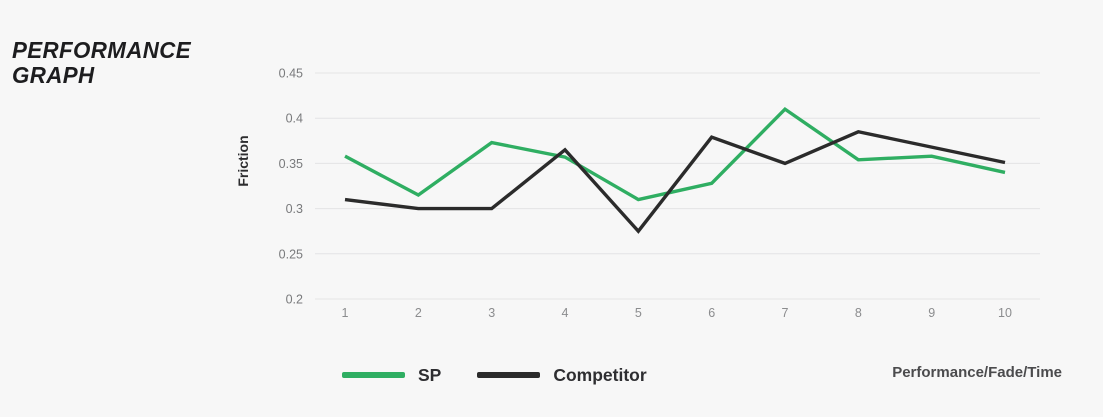 The image size is (1103, 417). What do you see at coordinates (509, 375) in the screenshot?
I see `legend-swatch-competitor` at bounding box center [509, 375].